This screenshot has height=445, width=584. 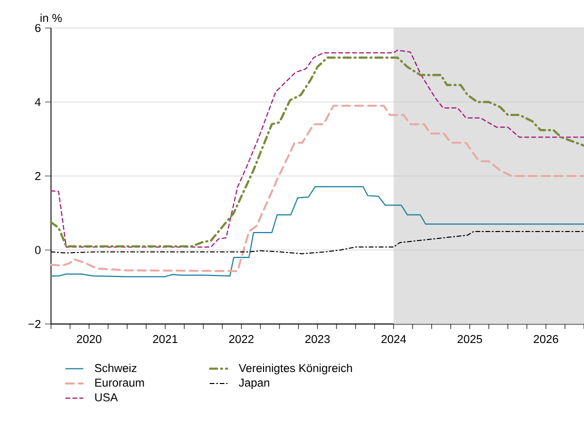 What do you see at coordinates (115, 368) in the screenshot?
I see `legend-label: Schweiz` at bounding box center [115, 368].